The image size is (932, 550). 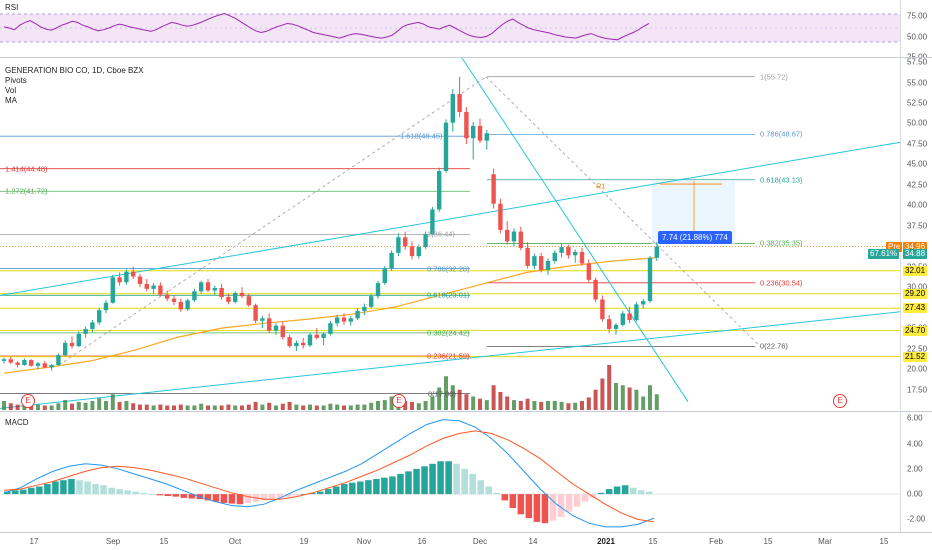 What do you see at coordinates (916, 472) in the screenshot?
I see `macd-axis: 6.00 4.00 2.00 0.00 -2.00` at bounding box center [916, 472].